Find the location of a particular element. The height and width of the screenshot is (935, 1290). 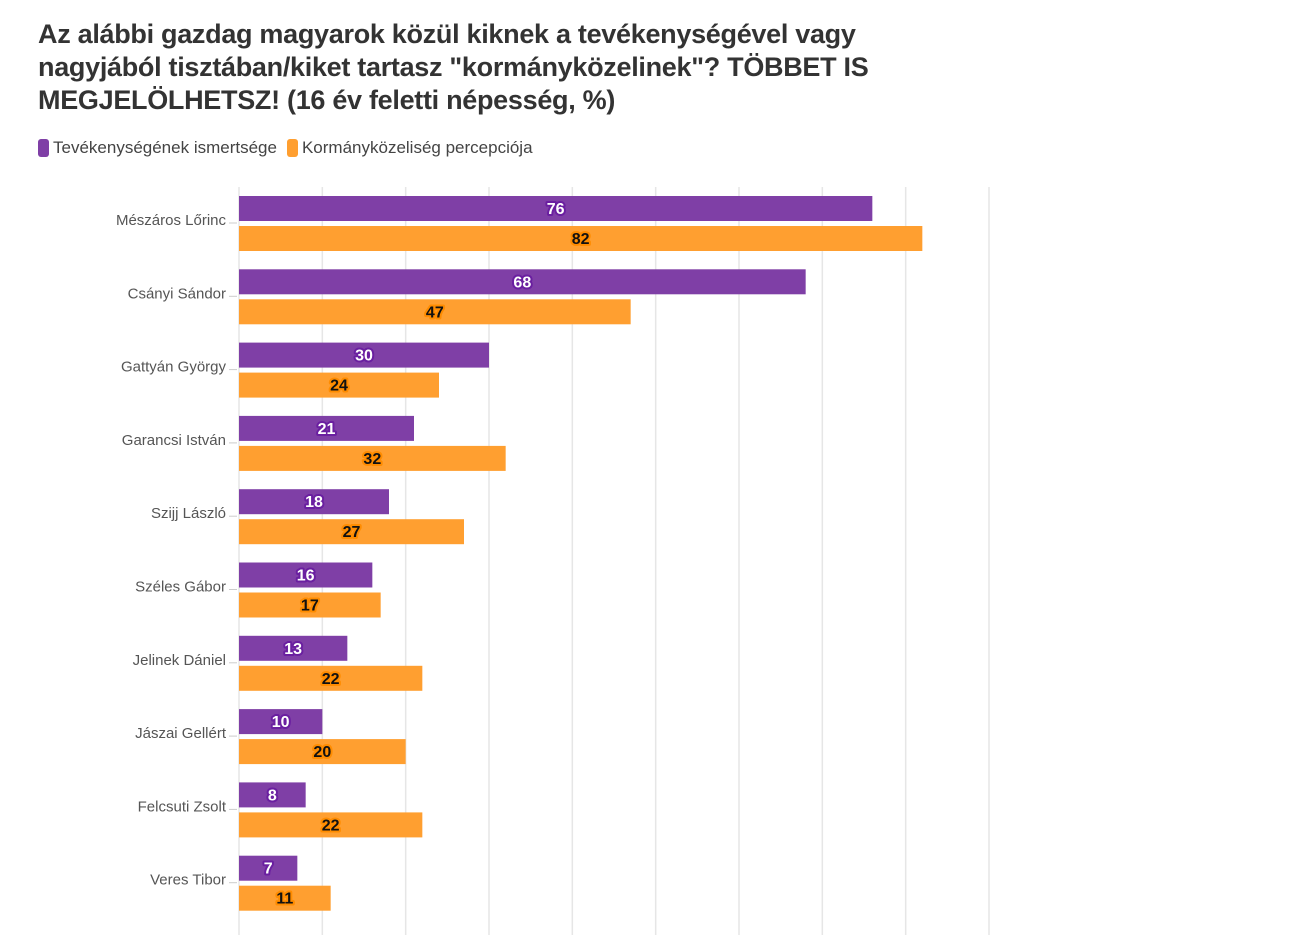

data-label: 18 is located at coordinates (314, 502).